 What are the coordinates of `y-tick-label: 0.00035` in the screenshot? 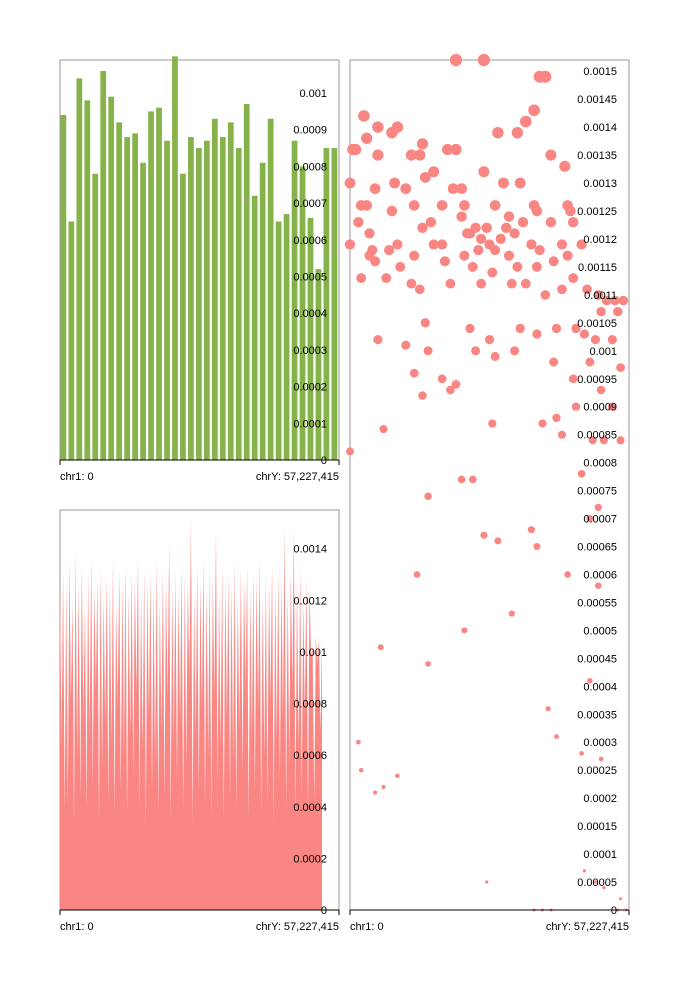 It's located at (597, 715).